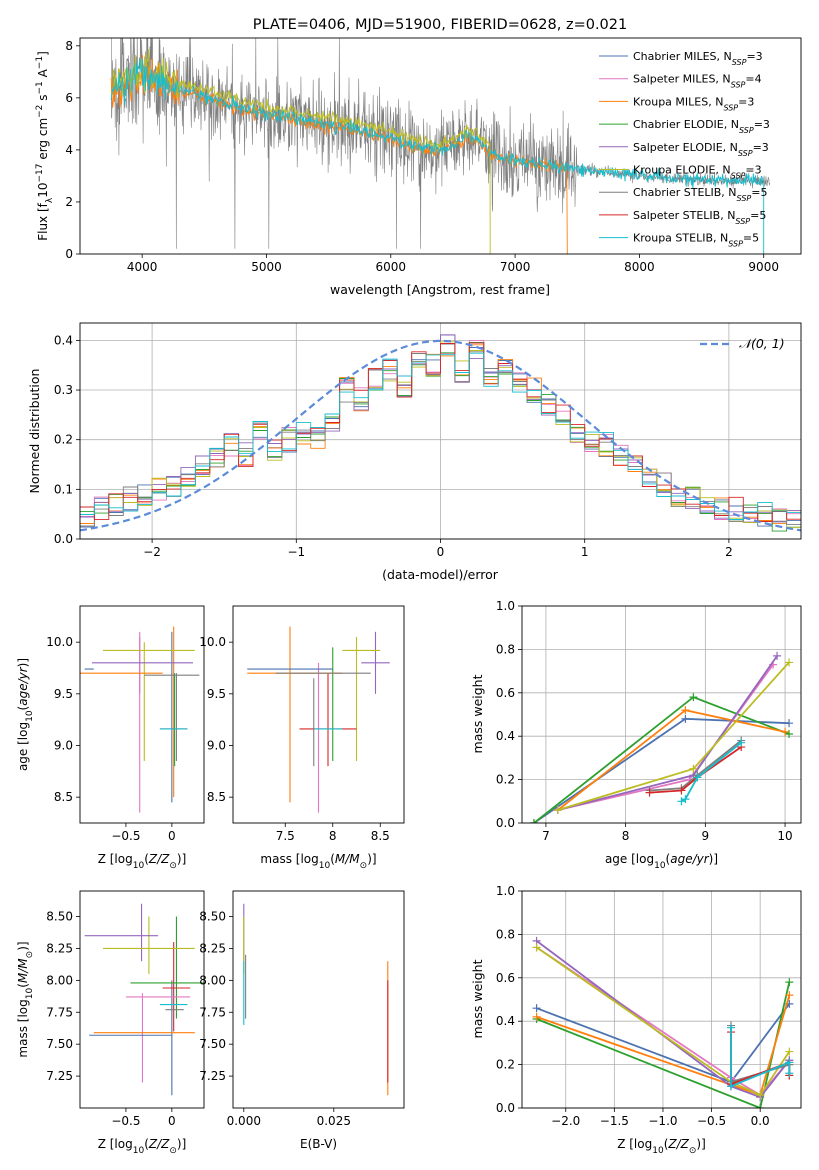 Image resolution: width=819 pixels, height=1170 pixels. I want to click on y-tick-label: 0, so click(69, 254).